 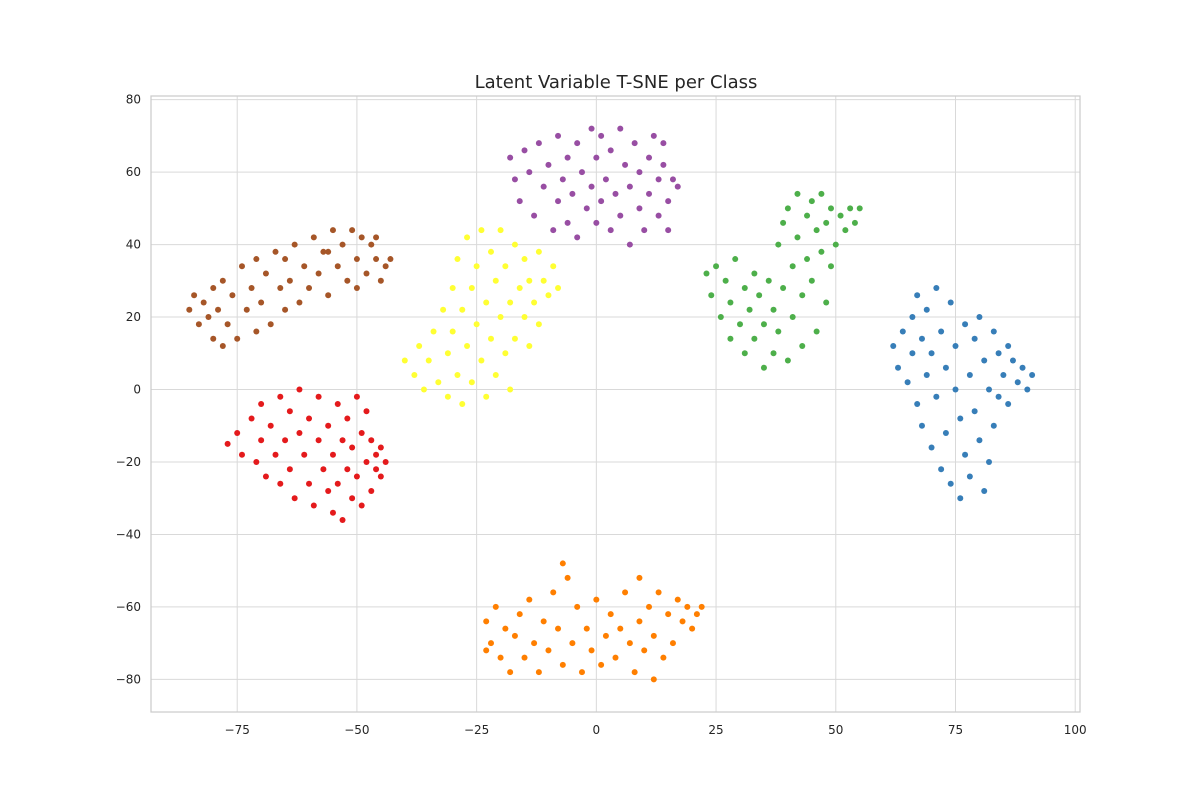 What do you see at coordinates (1075, 730) in the screenshot?
I see `x-tick-label: 100` at bounding box center [1075, 730].